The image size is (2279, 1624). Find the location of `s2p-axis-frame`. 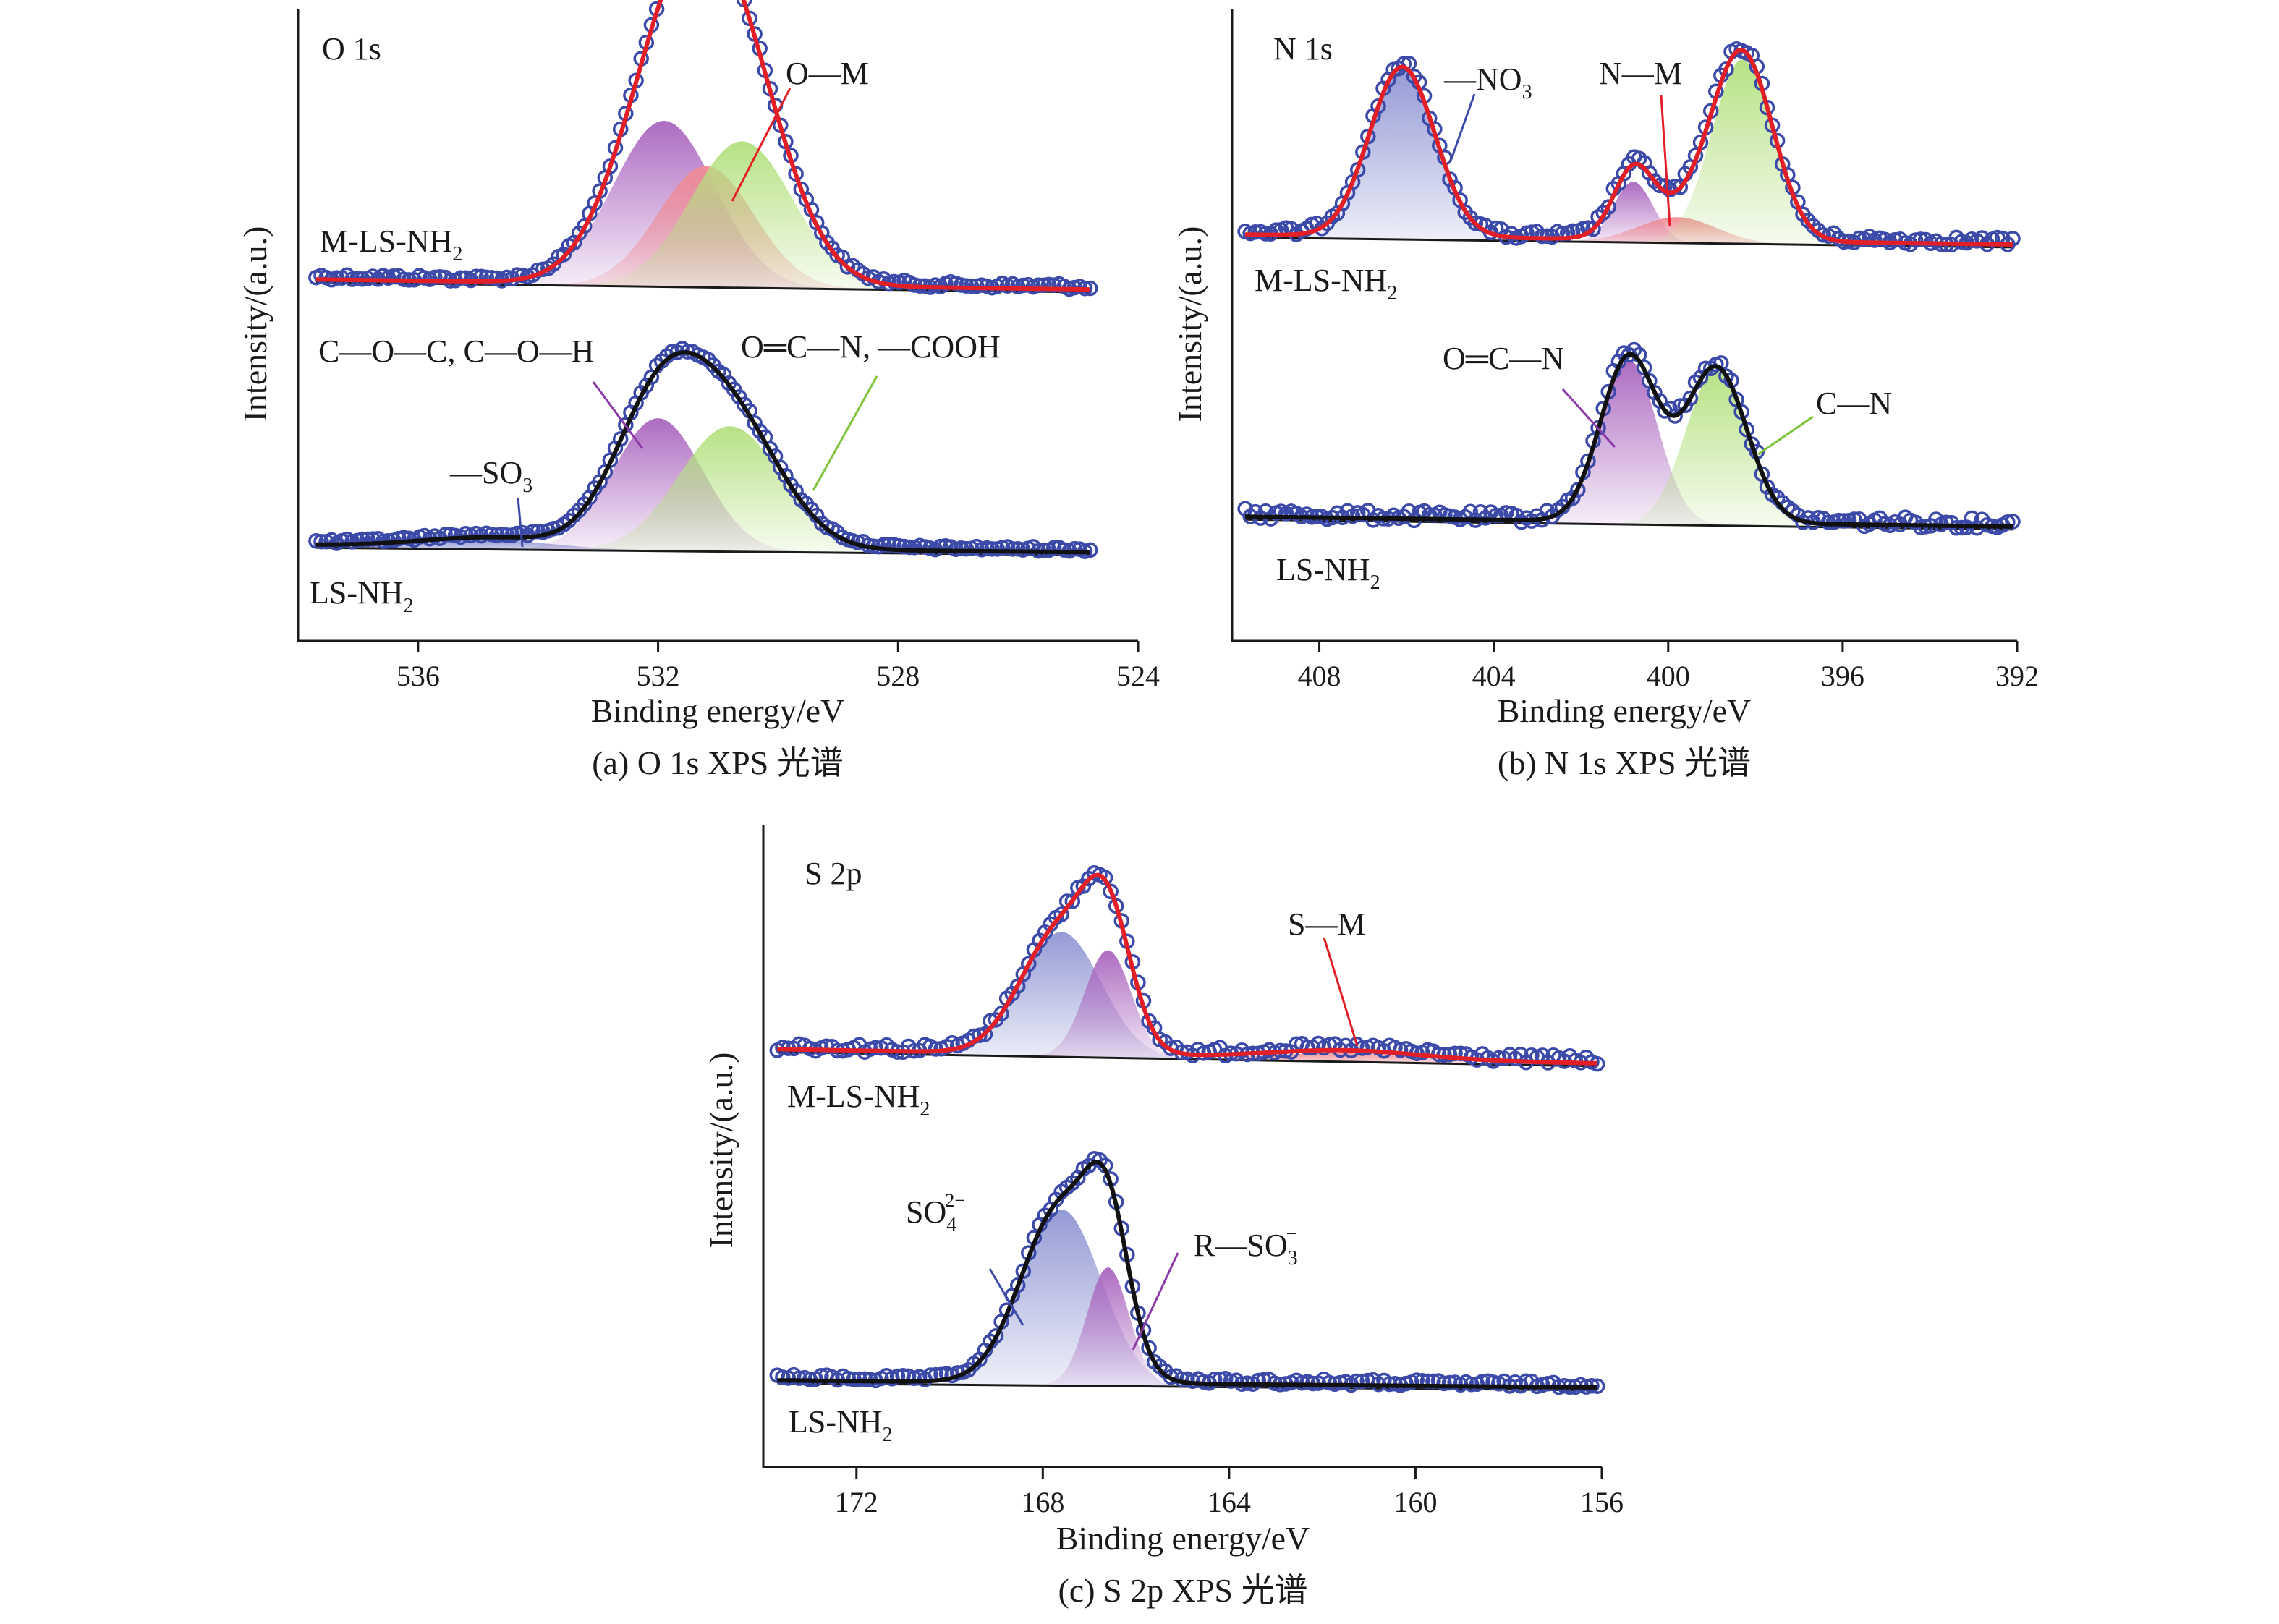

s2p-axis-frame is located at coordinates (1182, 1146).